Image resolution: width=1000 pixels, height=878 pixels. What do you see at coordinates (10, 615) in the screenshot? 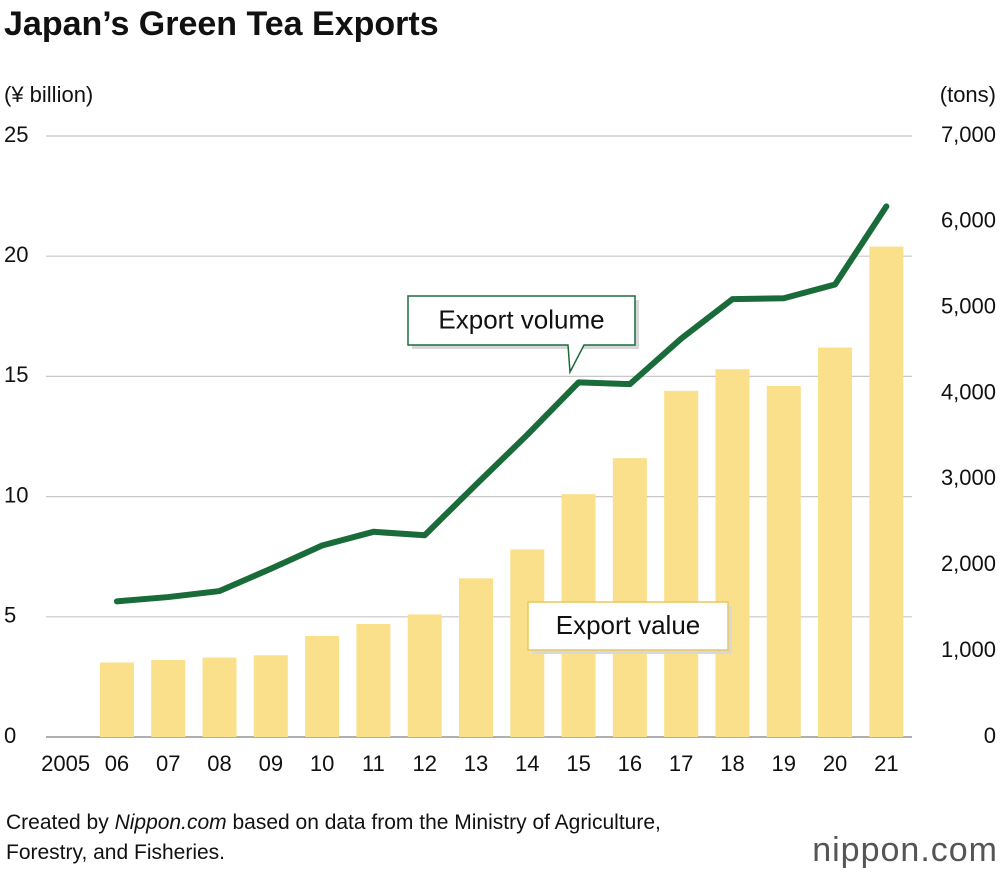
I see `y-tick-label: 5` at bounding box center [10, 615].